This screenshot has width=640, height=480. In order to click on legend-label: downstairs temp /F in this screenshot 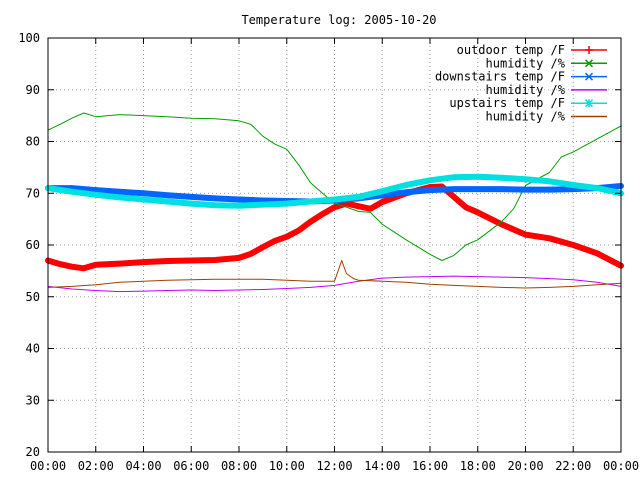, I will do `click(500, 77)`.